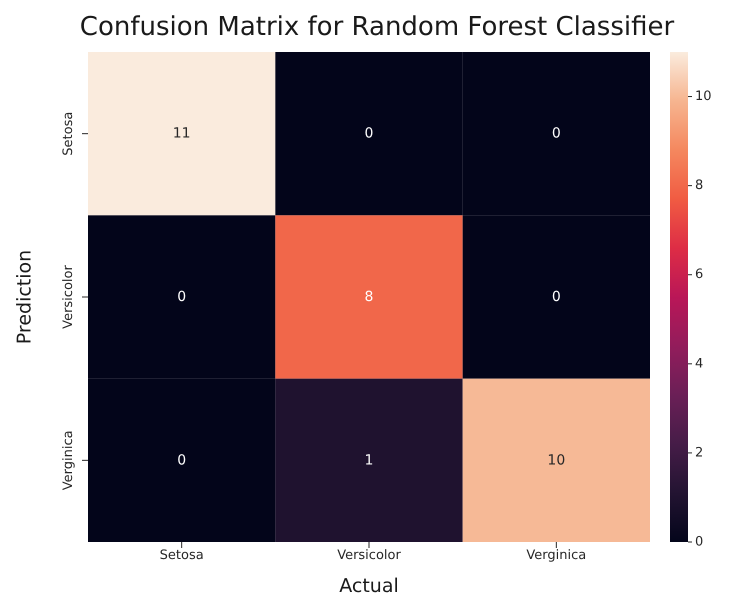  Describe the element at coordinates (68, 460) in the screenshot. I see `y-tick-label: Verginica` at that location.